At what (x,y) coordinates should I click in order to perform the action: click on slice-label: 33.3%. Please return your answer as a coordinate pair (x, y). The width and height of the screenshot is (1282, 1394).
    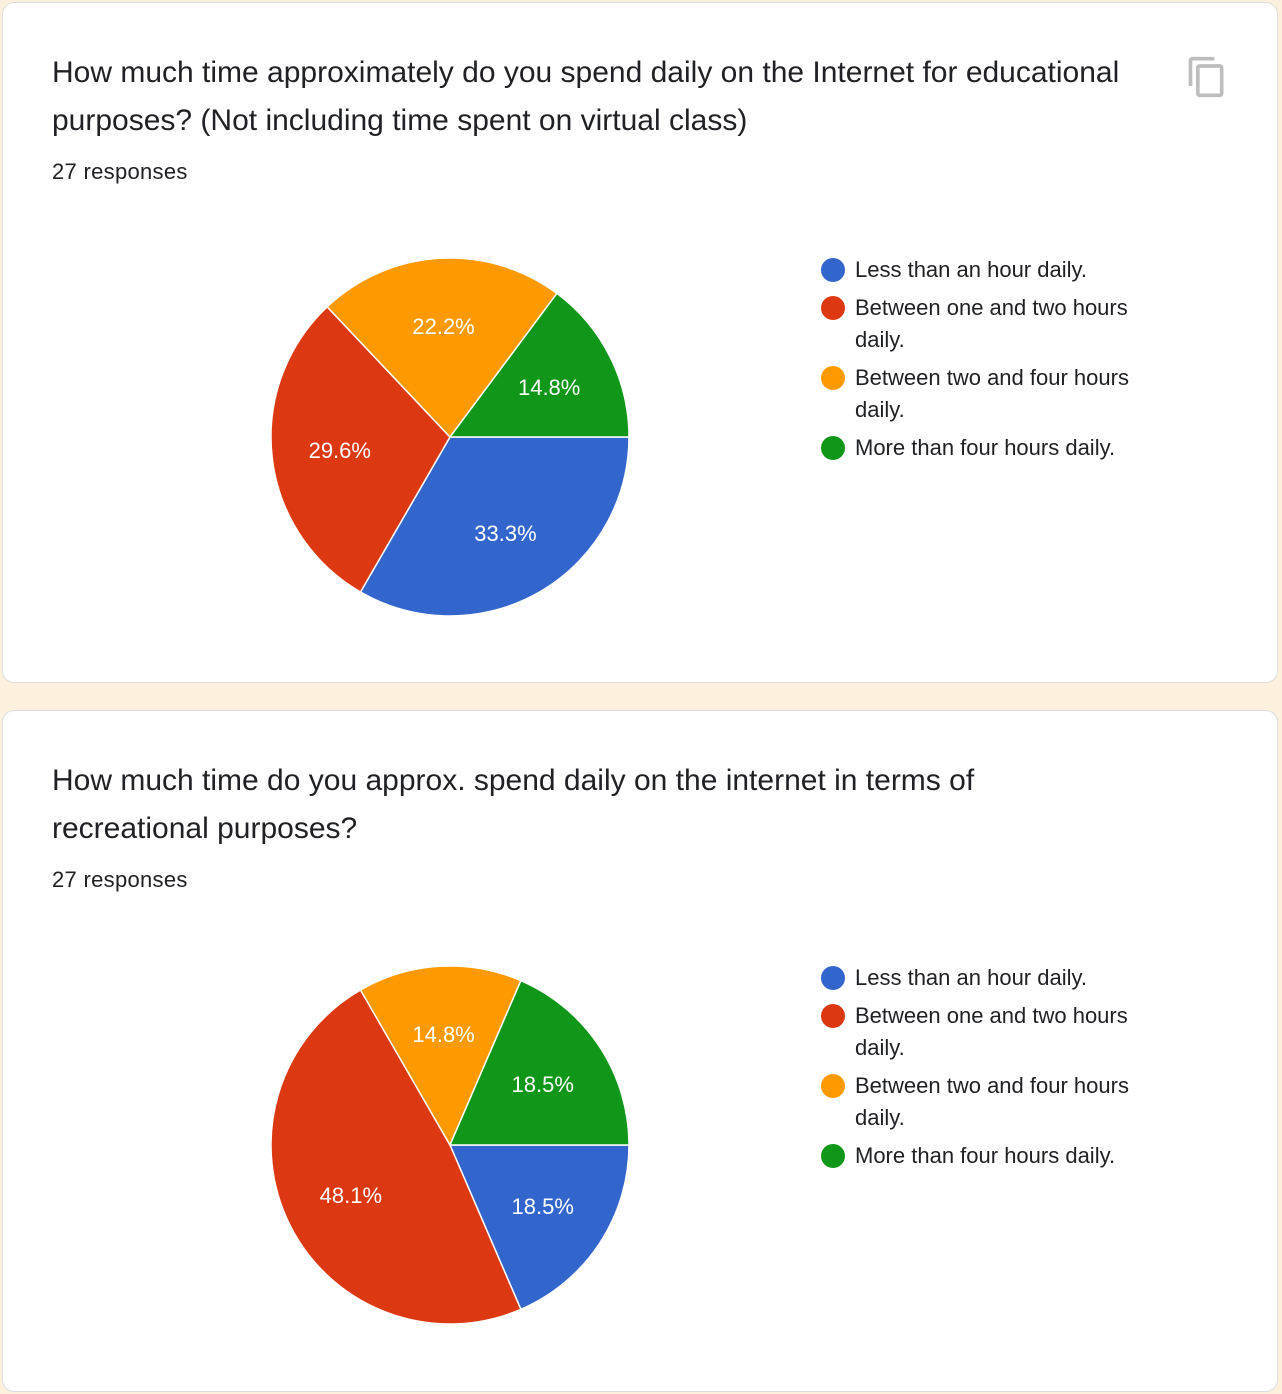
    Looking at the image, I should click on (505, 533).